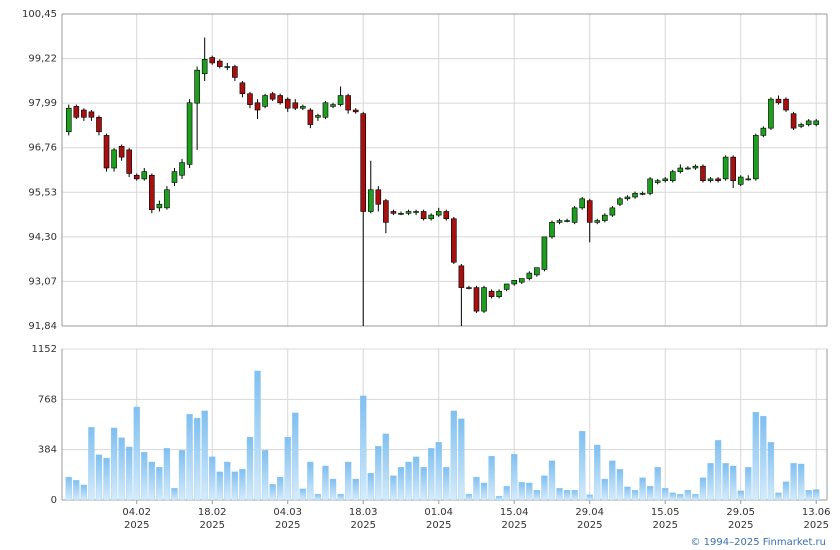 This screenshot has width=840, height=550. What do you see at coordinates (212, 512) in the screenshot?
I see `x-tick-label: 18.02` at bounding box center [212, 512].